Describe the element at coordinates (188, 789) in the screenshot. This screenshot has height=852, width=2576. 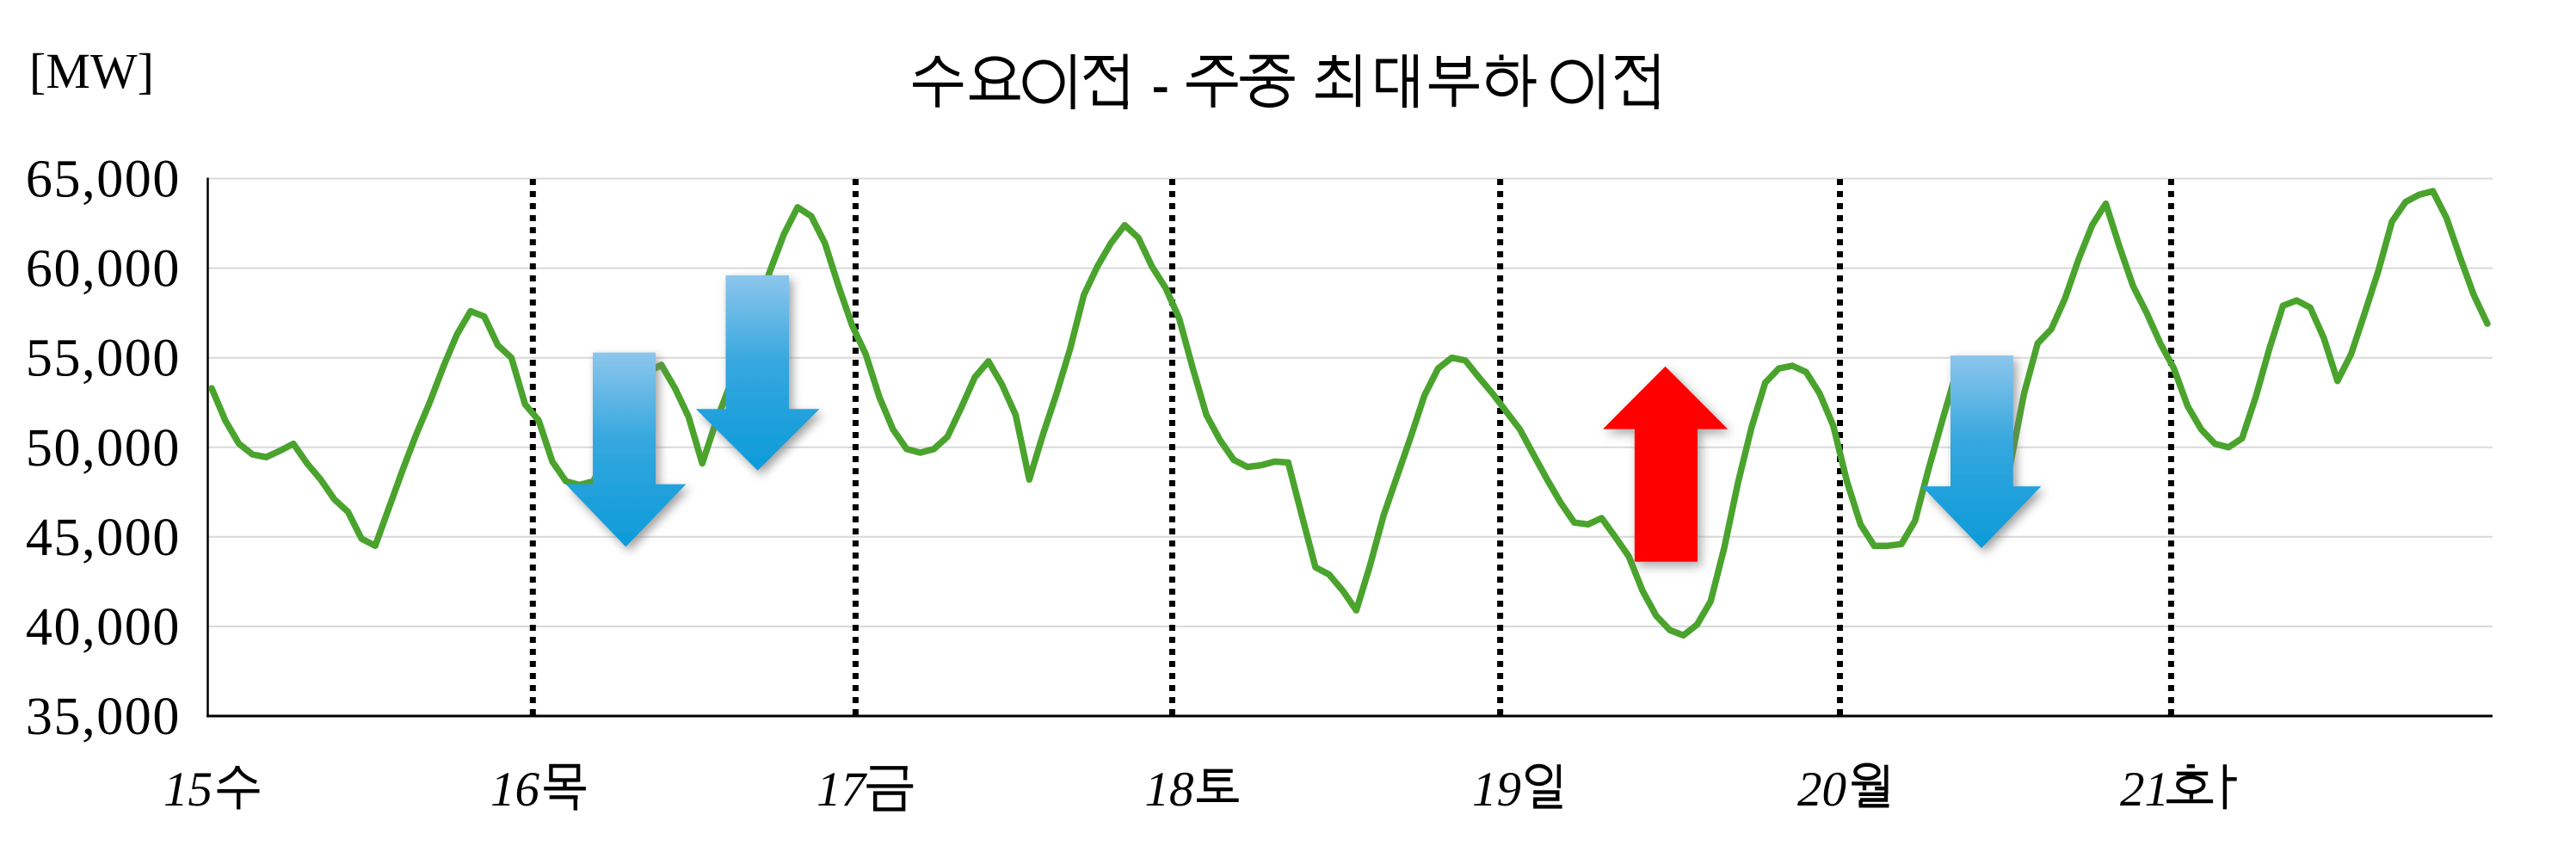
I see `svg-text: 15` at that location.